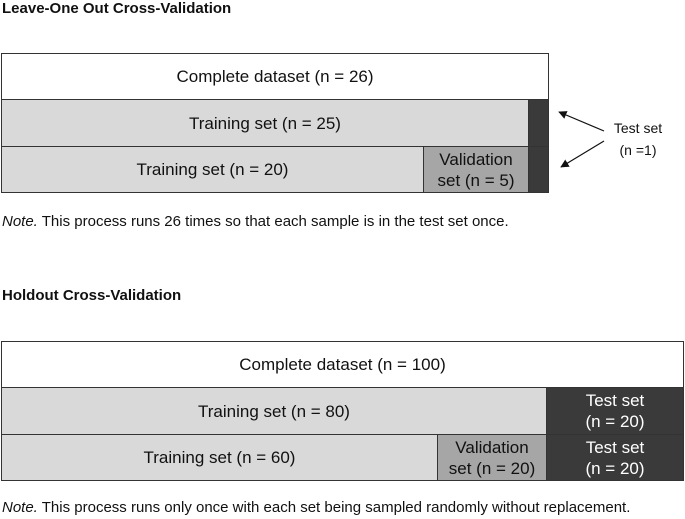 This screenshot has height=519, width=685. I want to click on holdout-test-label-2: (n = 20), so click(615, 421).